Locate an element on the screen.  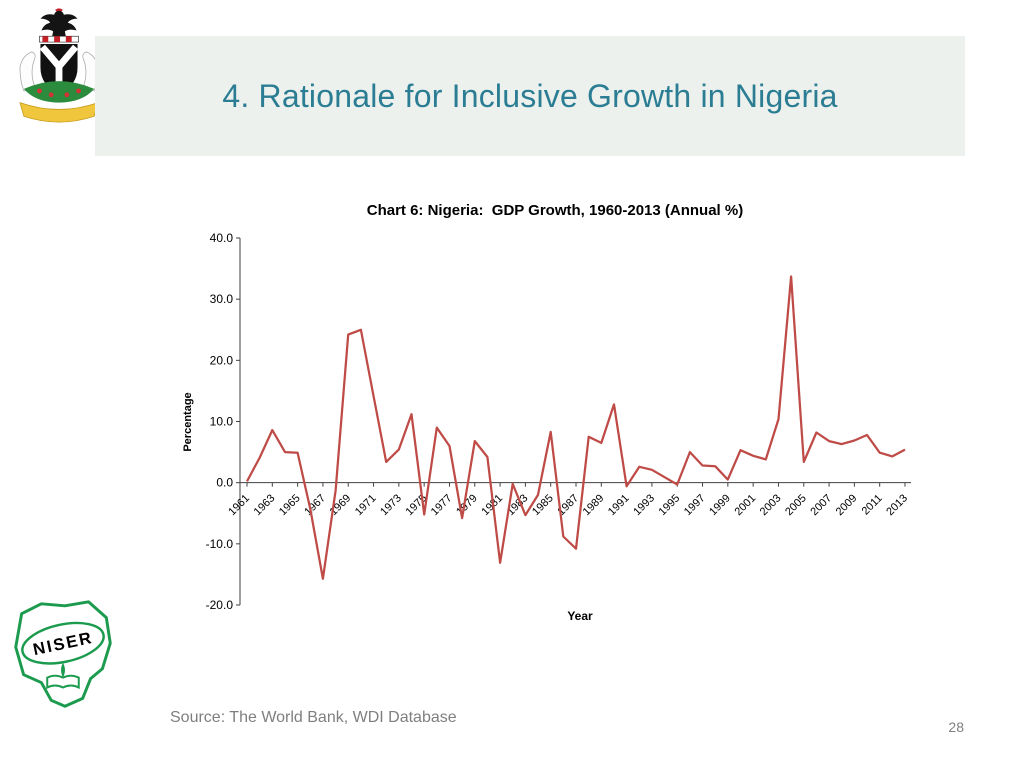
y-tick-label: -10.0 is located at coordinates (220, 544).